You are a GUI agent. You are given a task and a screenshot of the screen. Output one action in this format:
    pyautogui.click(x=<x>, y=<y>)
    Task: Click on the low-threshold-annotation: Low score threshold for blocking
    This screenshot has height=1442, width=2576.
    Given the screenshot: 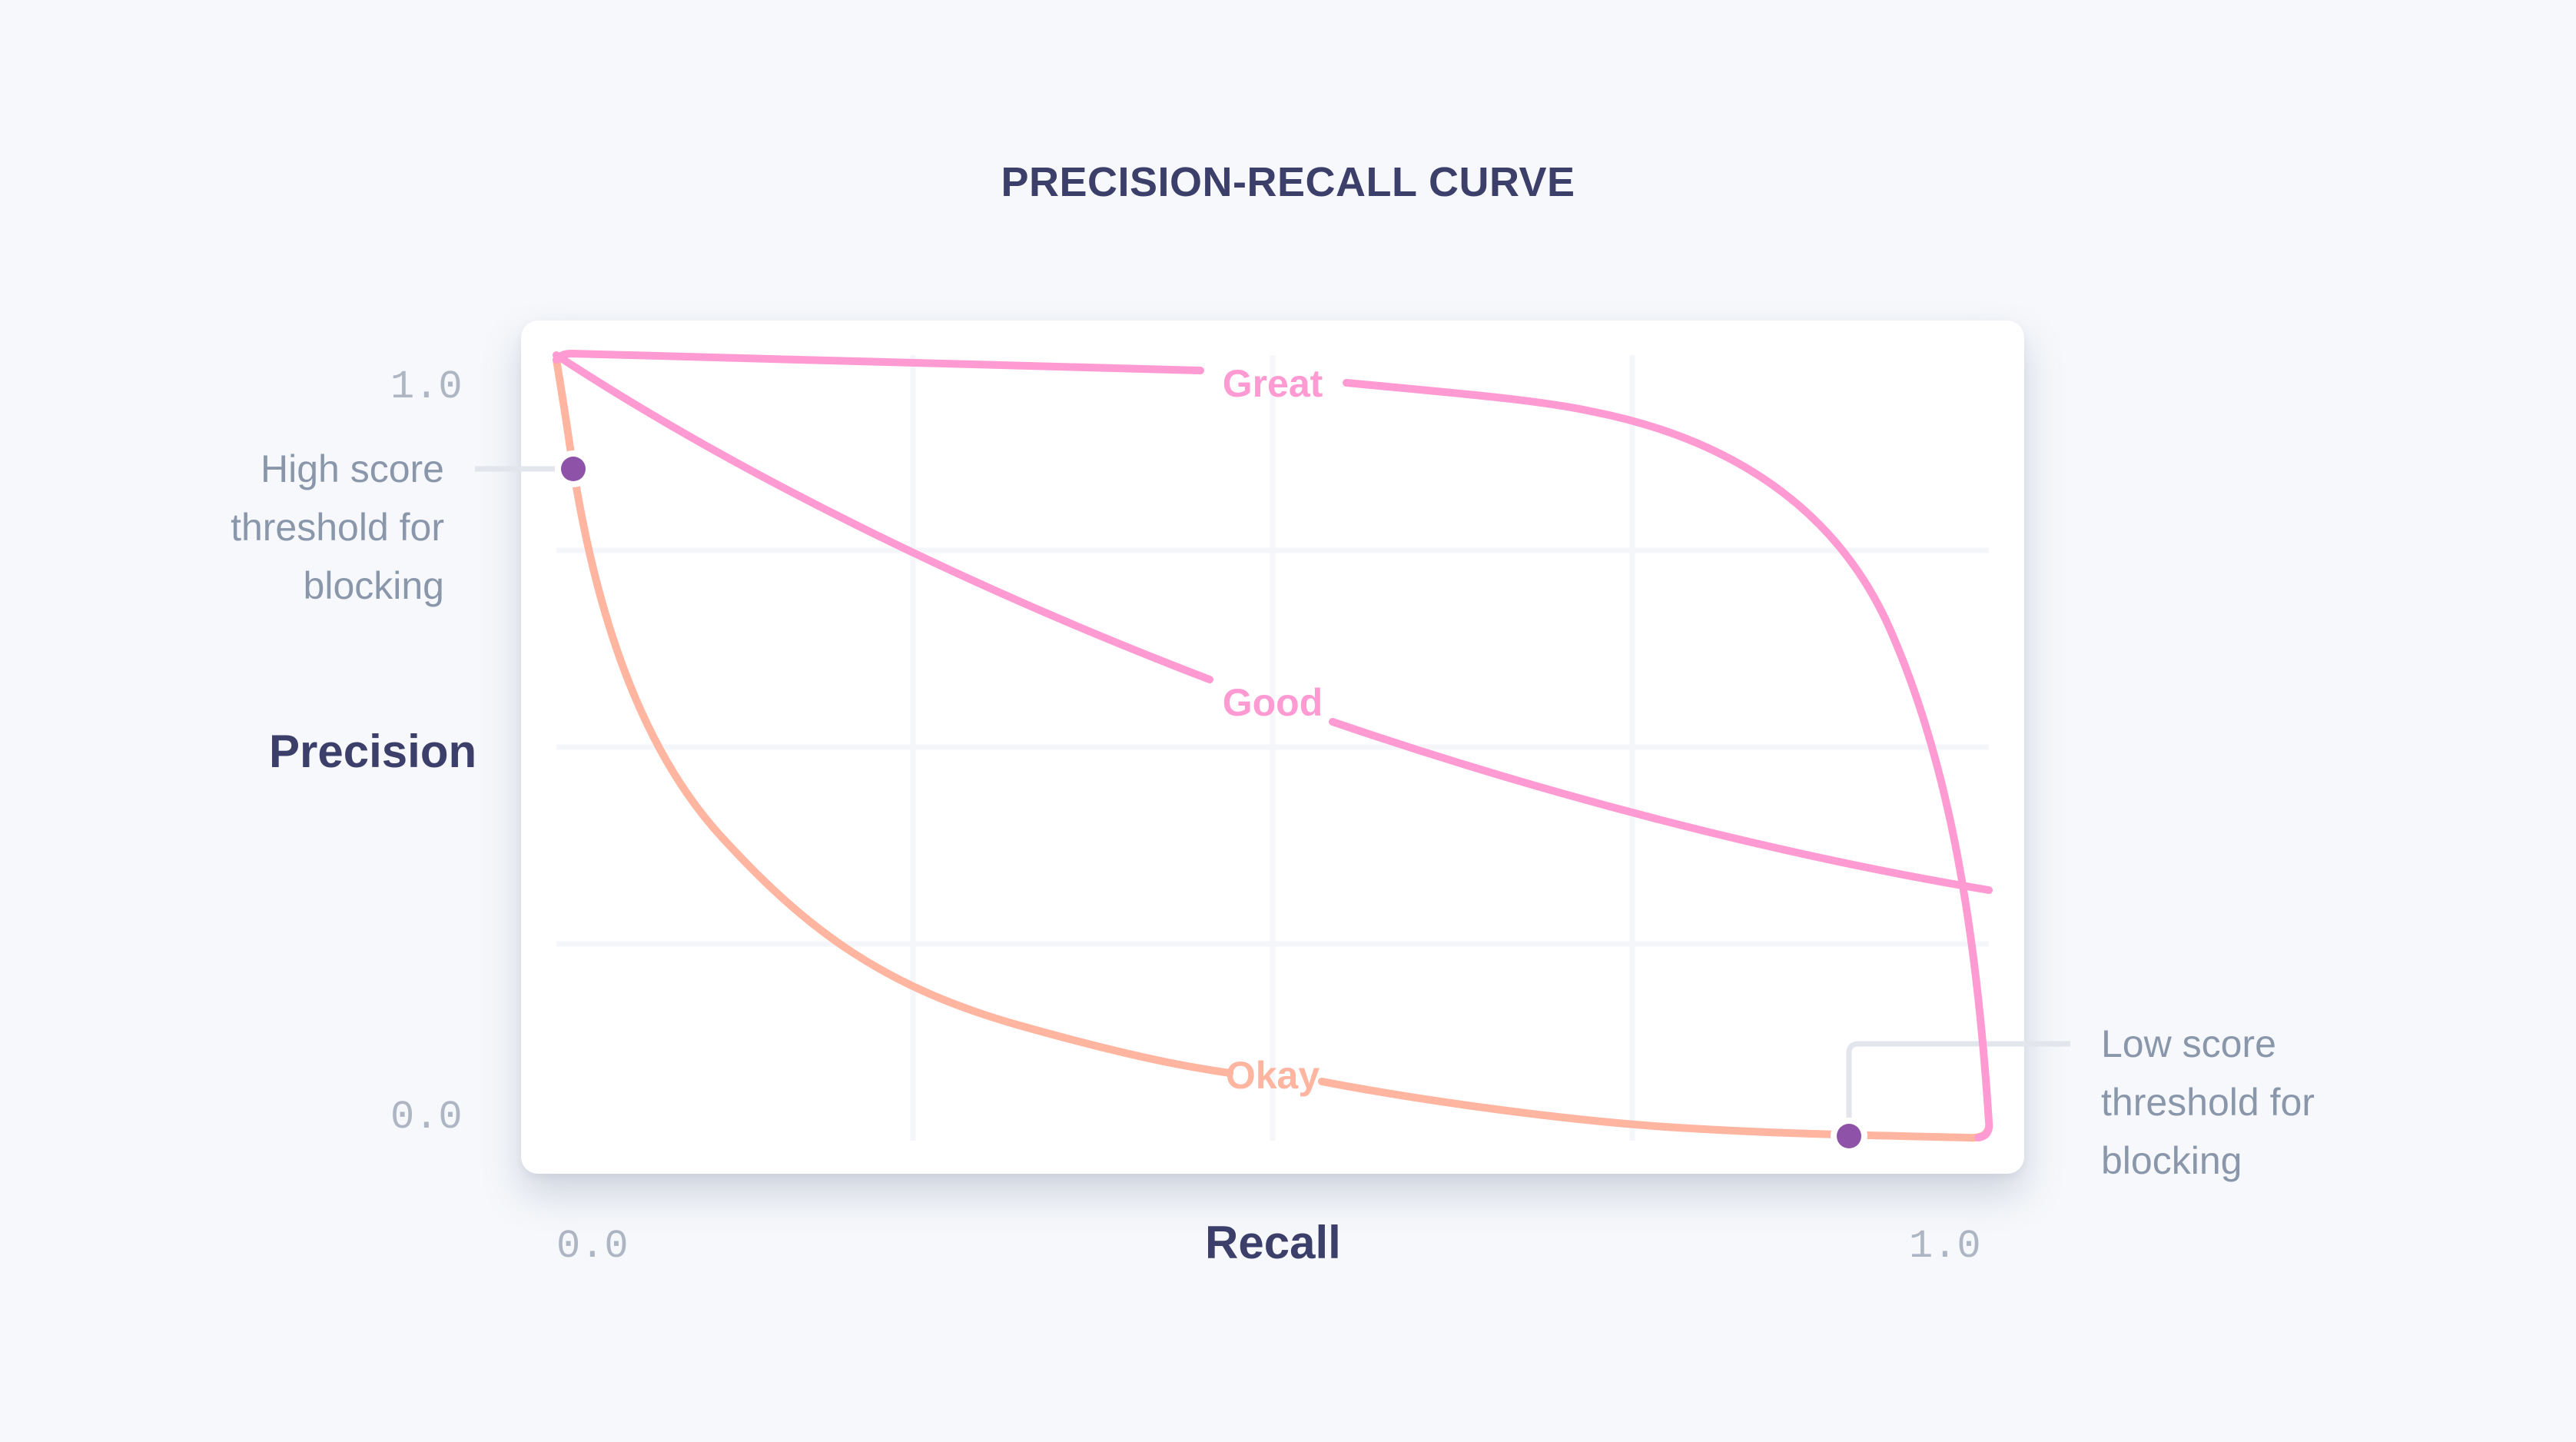 What is the action you would take?
    pyautogui.click(x=2262, y=1102)
    